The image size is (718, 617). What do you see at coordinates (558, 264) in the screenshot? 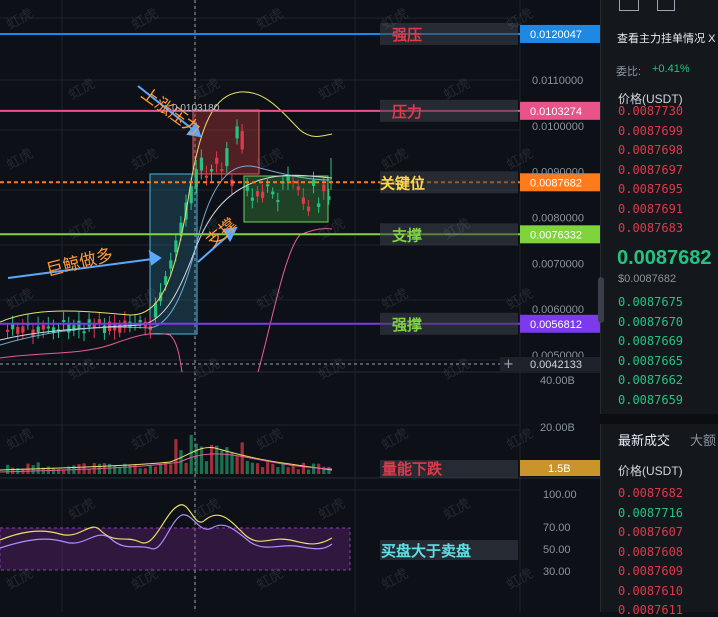
I see `price-tick-label: 0.0070000` at bounding box center [558, 264].